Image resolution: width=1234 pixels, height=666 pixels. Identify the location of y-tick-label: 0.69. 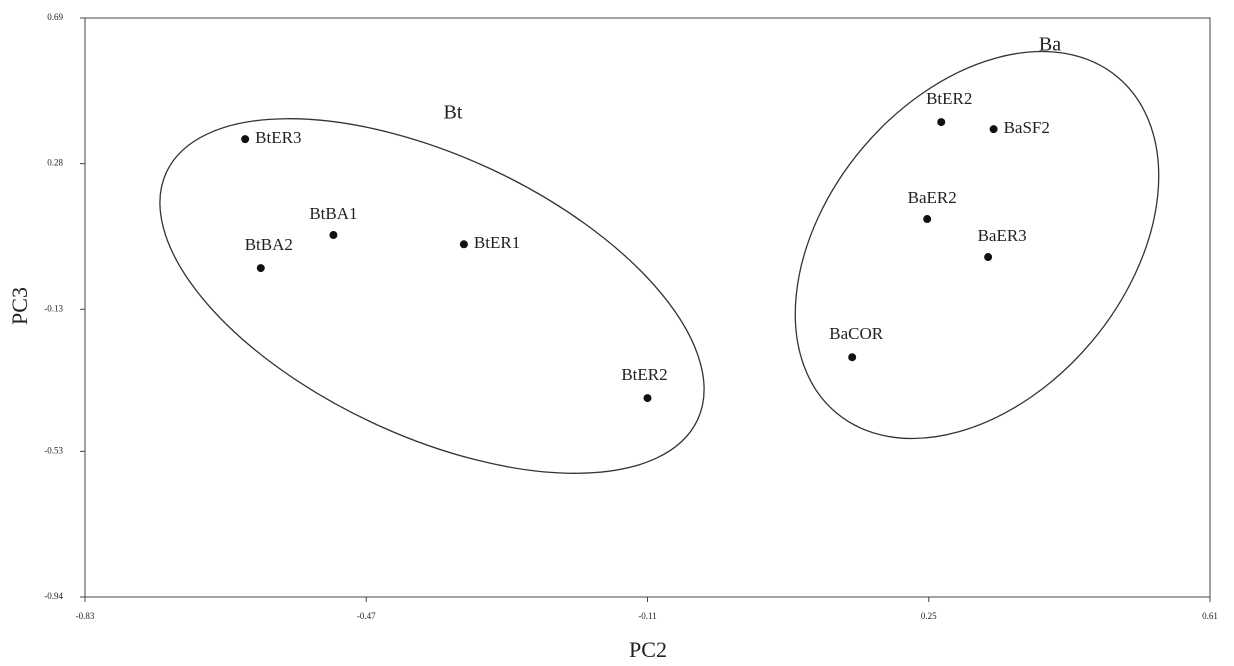
(55, 17).